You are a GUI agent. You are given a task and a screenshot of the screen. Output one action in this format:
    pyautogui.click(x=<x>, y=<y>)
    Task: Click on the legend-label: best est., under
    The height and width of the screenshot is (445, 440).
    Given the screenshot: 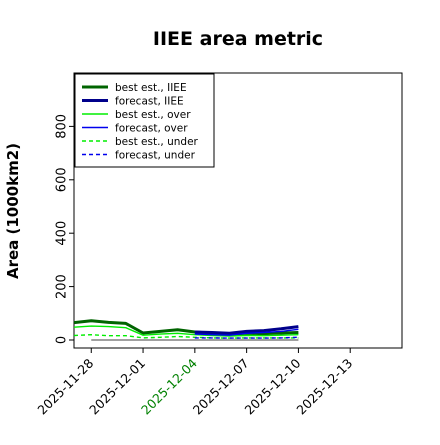 What is the action you would take?
    pyautogui.click(x=157, y=142)
    